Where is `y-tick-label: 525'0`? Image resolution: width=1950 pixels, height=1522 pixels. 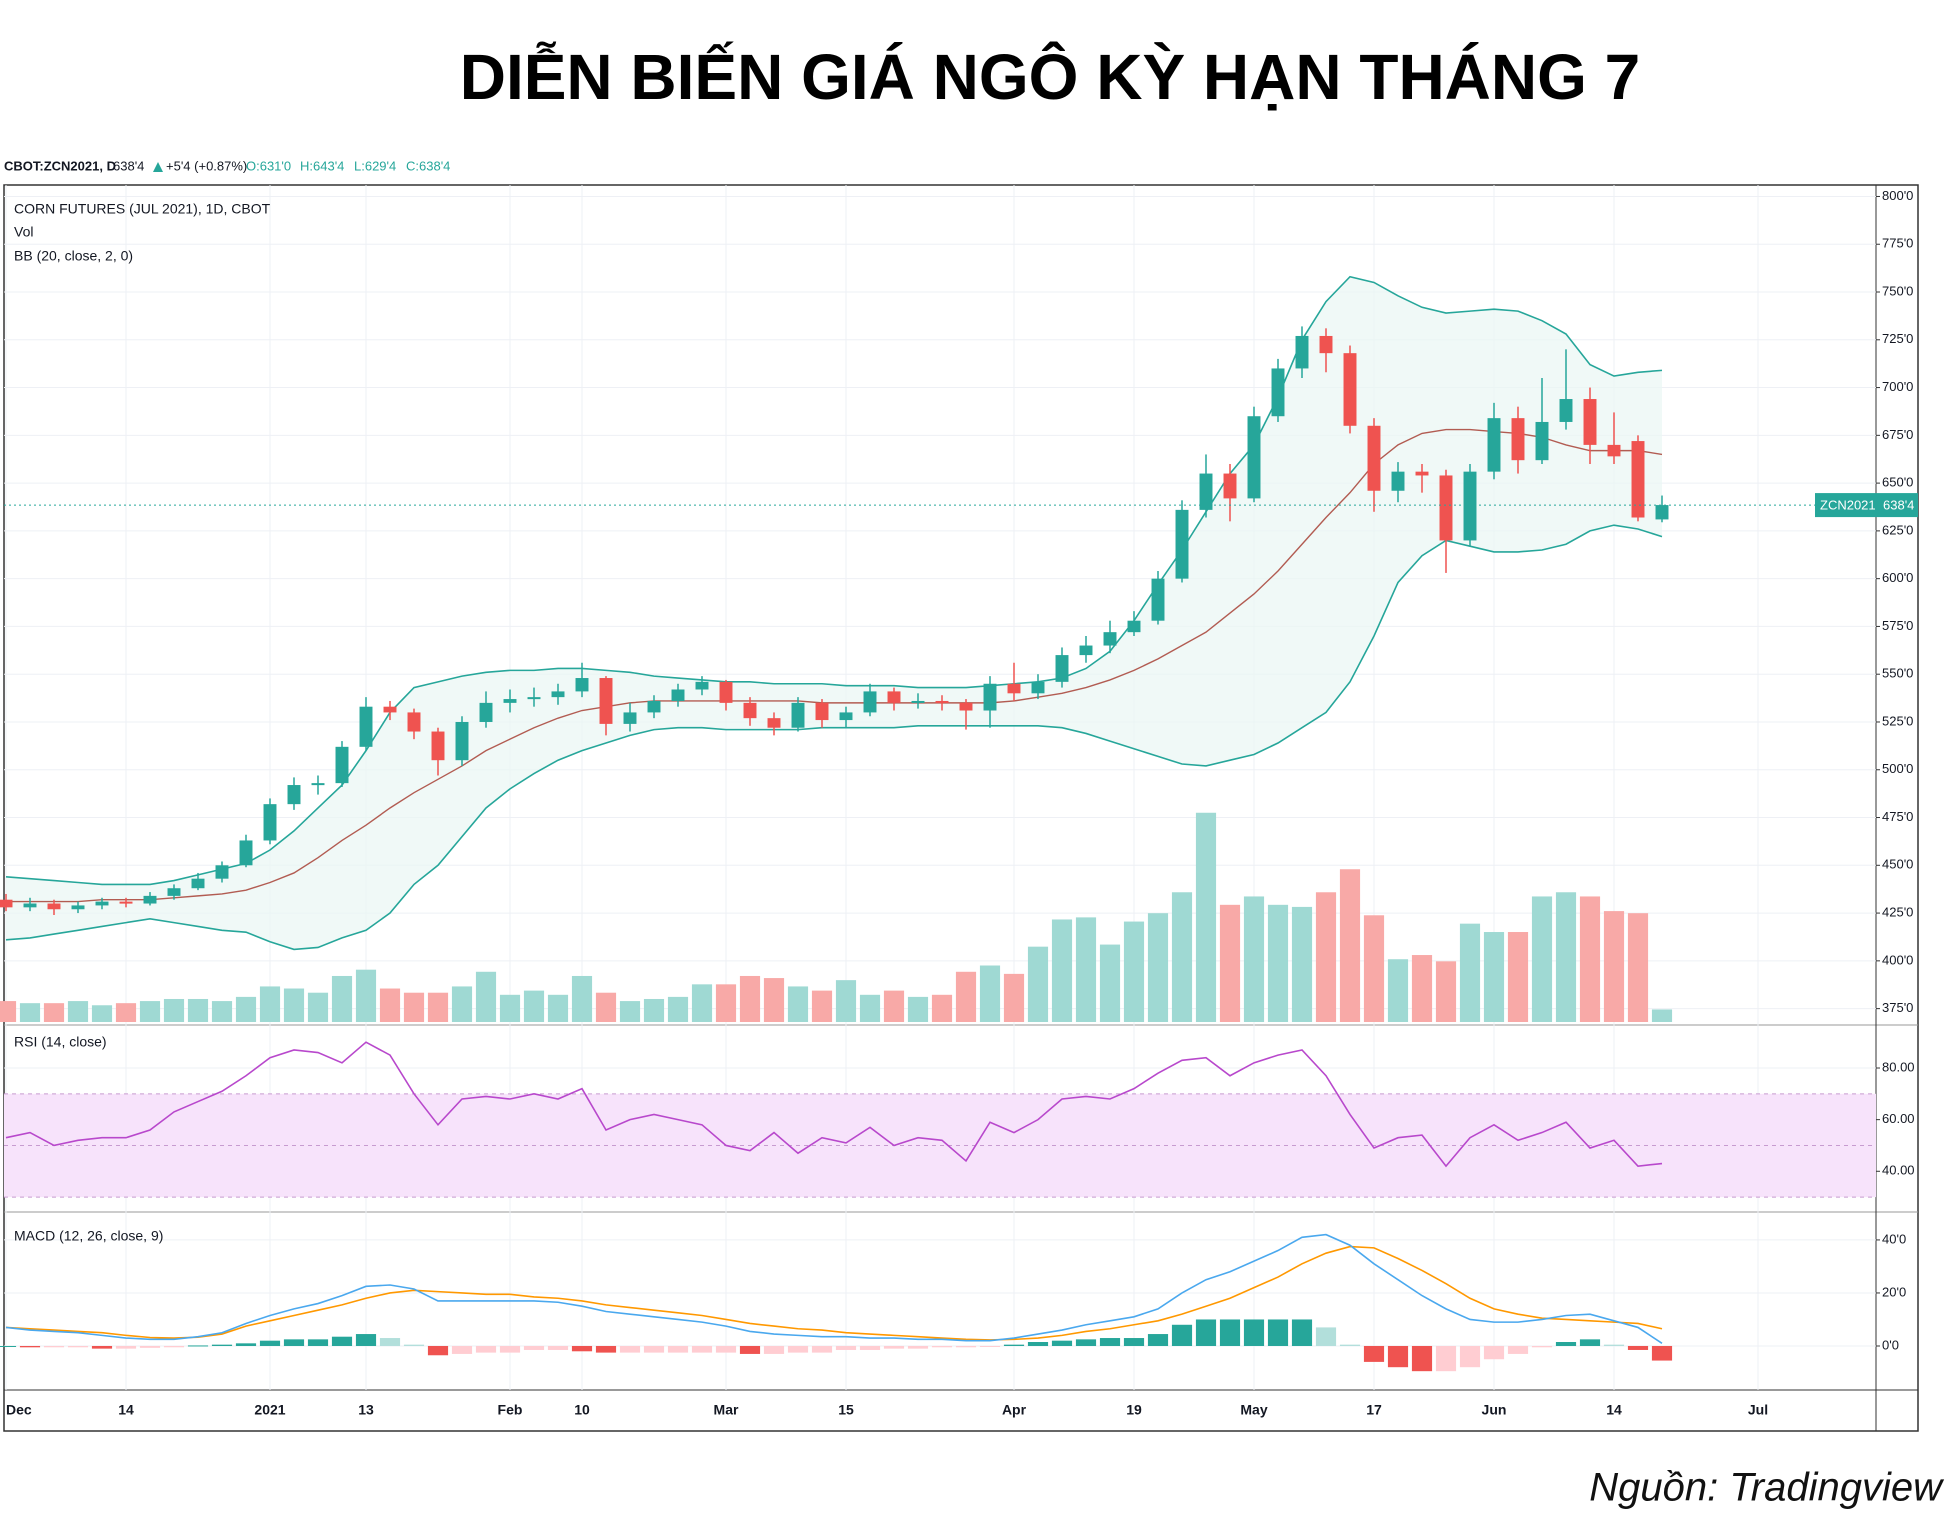 y-tick-label: 525'0 is located at coordinates (1897, 720).